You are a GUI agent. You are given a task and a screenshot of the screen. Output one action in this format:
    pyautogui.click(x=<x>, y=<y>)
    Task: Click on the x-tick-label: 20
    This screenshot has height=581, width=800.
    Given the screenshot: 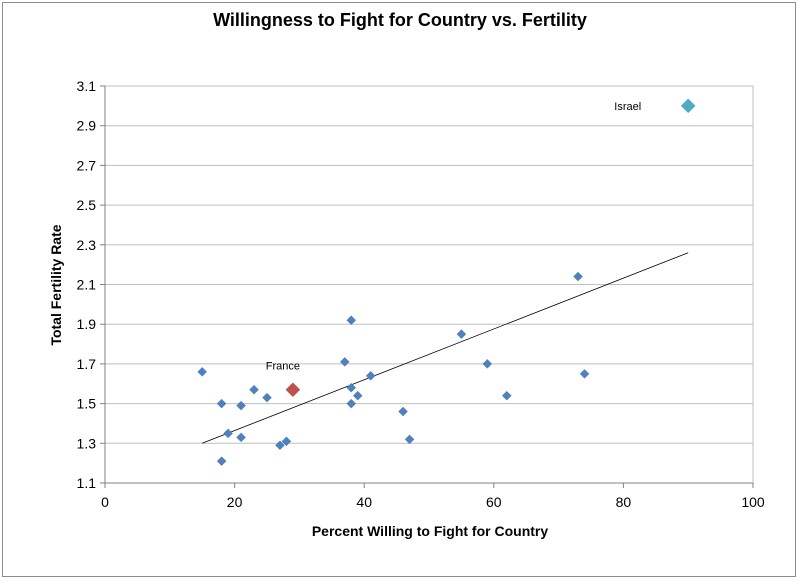 What is the action you would take?
    pyautogui.click(x=235, y=502)
    